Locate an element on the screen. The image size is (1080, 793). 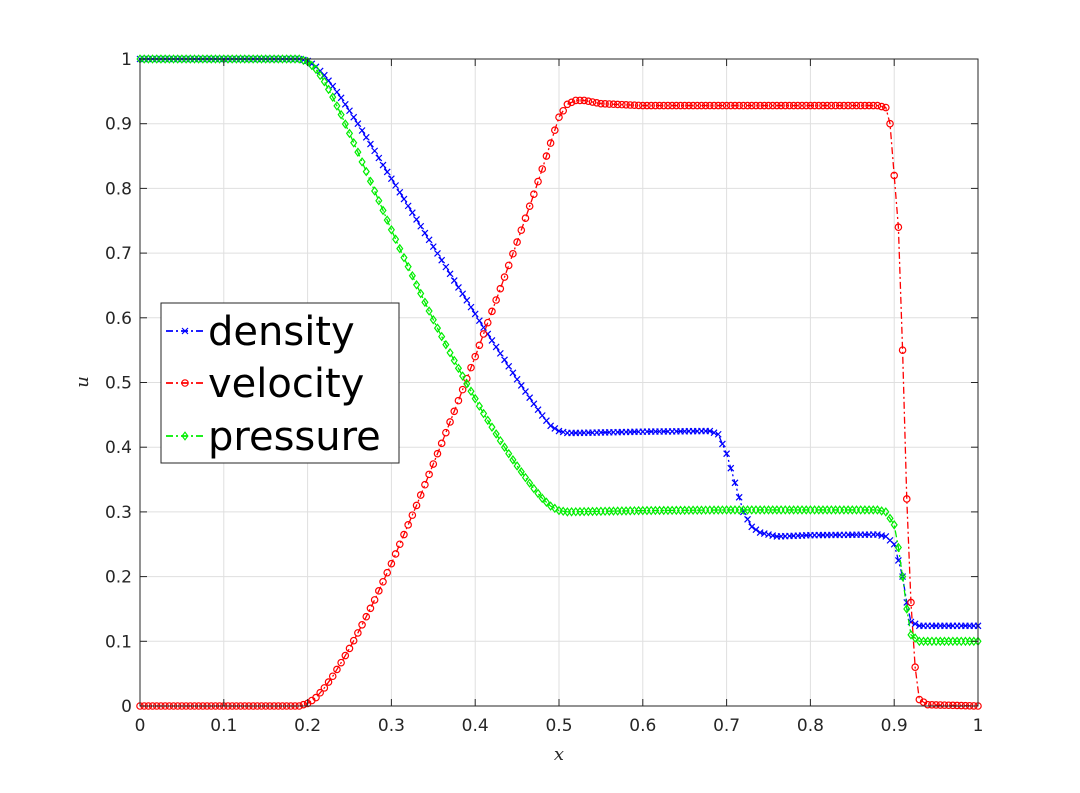
legend-label-density: density is located at coordinates (281, 332).